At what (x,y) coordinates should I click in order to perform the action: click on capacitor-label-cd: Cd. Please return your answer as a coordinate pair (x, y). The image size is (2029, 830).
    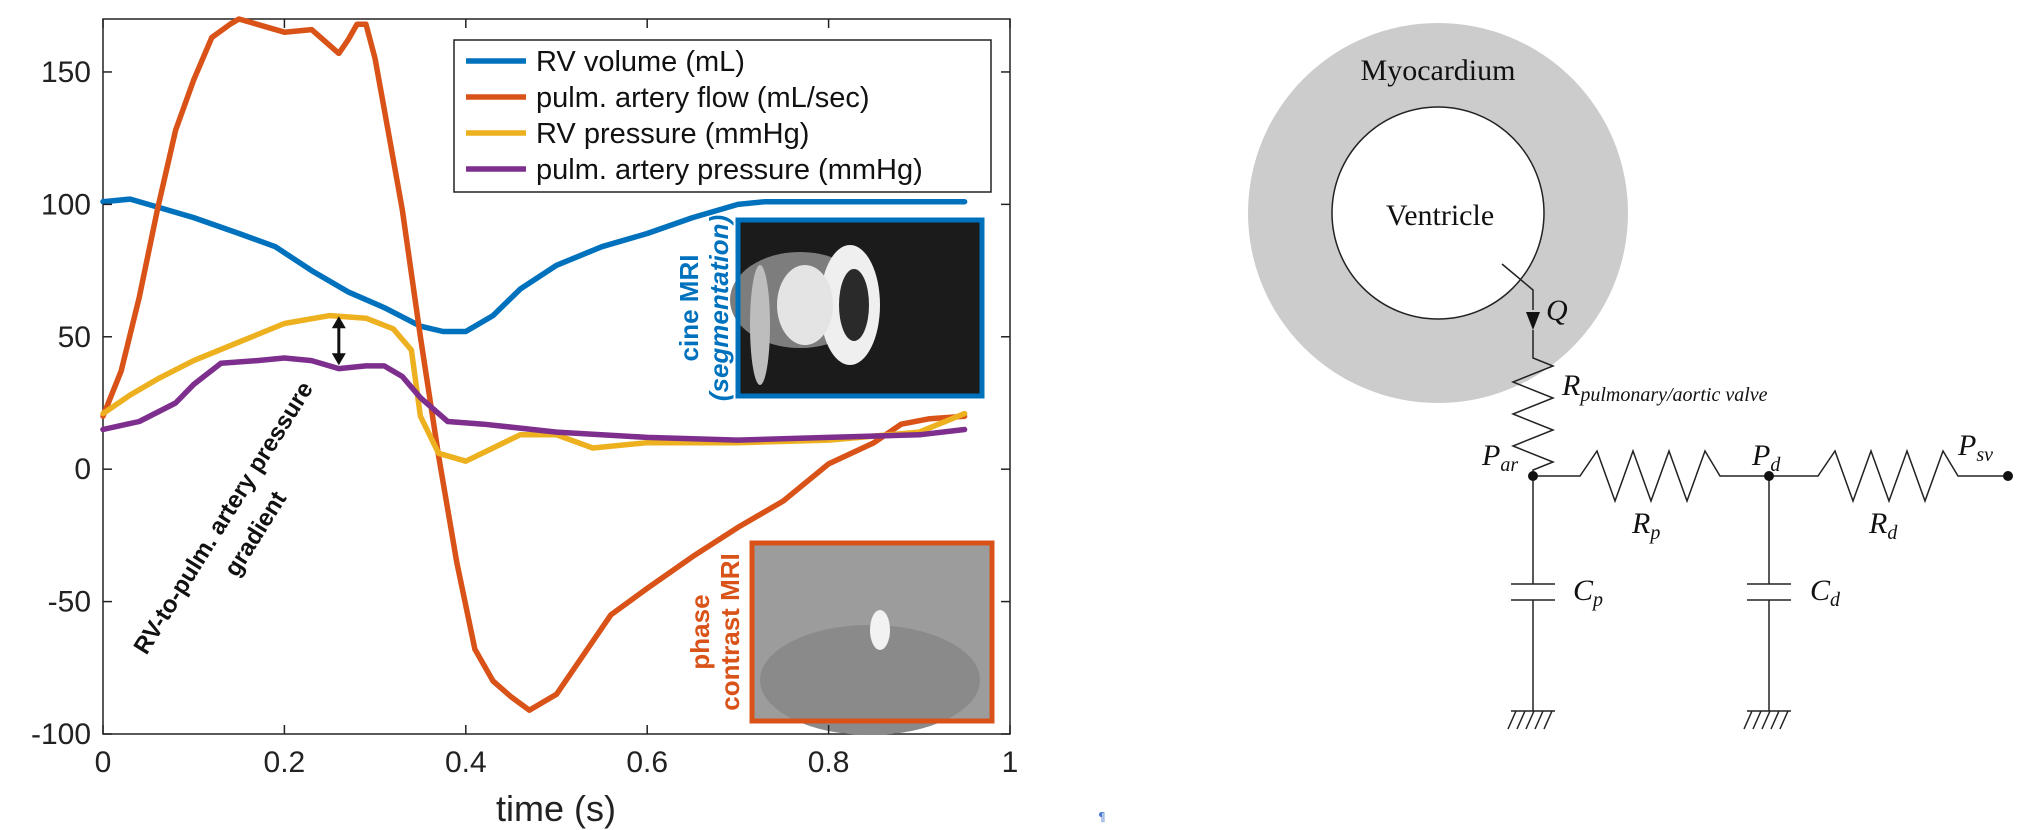
    Looking at the image, I should click on (1825, 592).